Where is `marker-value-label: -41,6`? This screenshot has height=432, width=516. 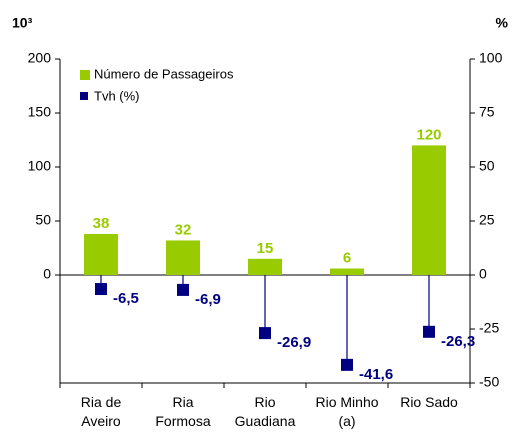
marker-value-label: -41,6 is located at coordinates (376, 374).